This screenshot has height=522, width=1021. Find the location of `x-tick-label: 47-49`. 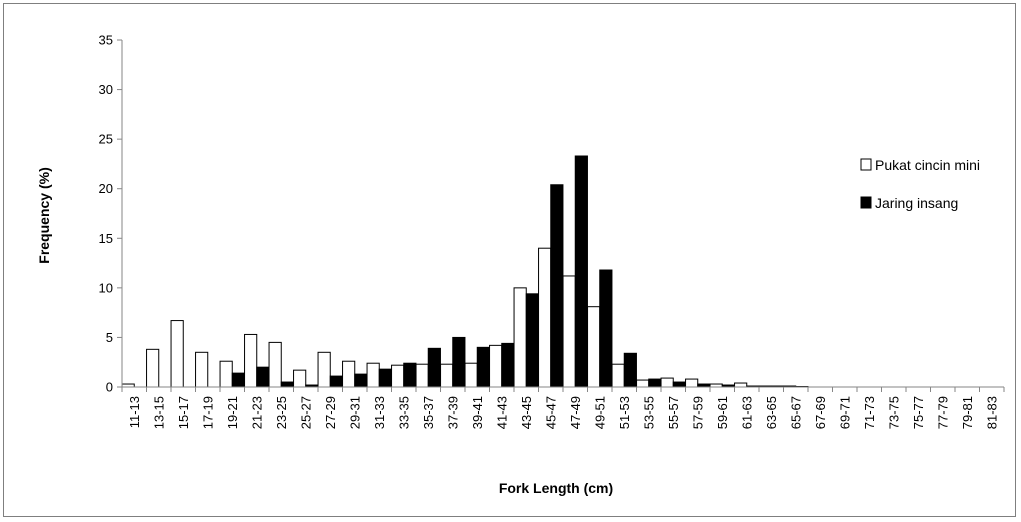

x-tick-label: 47-49 is located at coordinates (575, 412).